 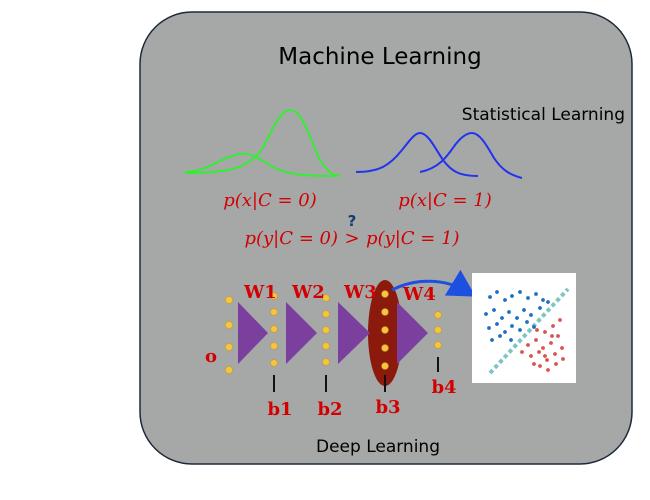 What do you see at coordinates (419, 294) in the screenshot?
I see `weight-label-4: W4` at bounding box center [419, 294].